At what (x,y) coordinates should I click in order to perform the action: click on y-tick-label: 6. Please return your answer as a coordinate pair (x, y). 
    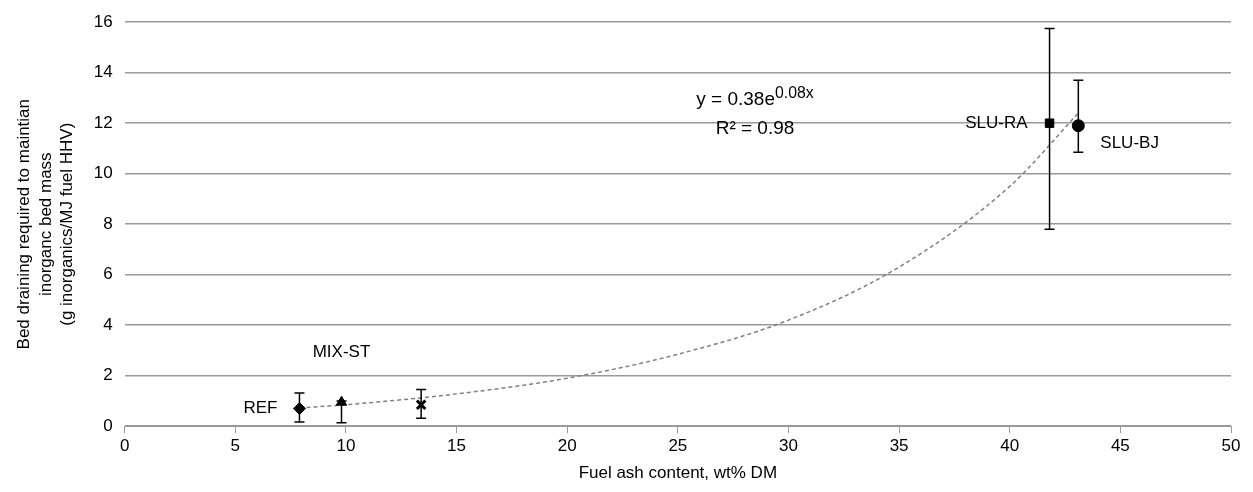
    Looking at the image, I should click on (108, 274).